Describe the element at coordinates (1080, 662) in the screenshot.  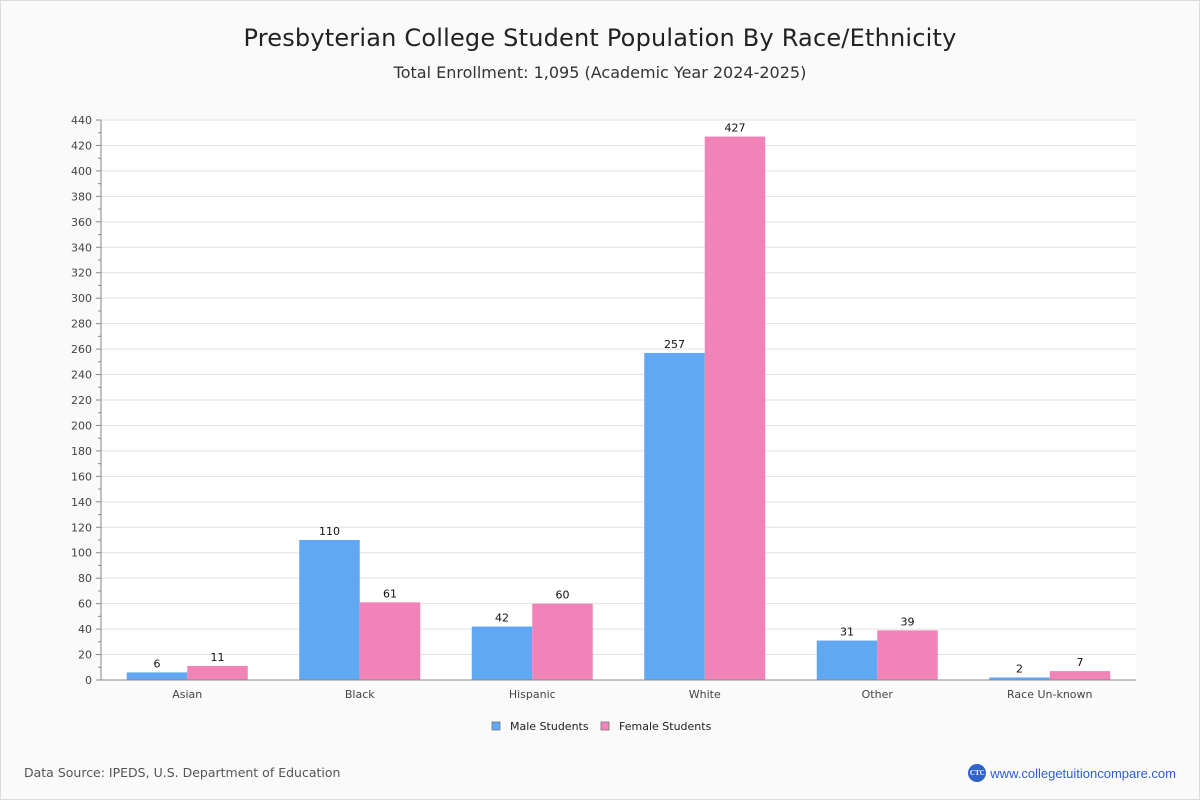
I see `data-label: 7` at that location.